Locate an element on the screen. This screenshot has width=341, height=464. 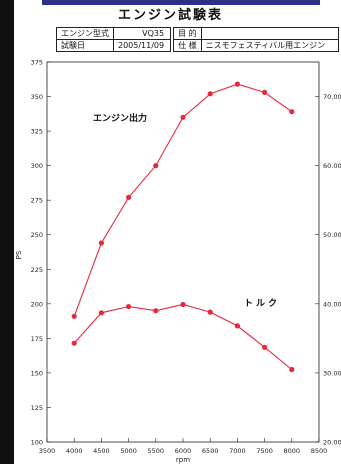
header-band is located at coordinates (181, 2).